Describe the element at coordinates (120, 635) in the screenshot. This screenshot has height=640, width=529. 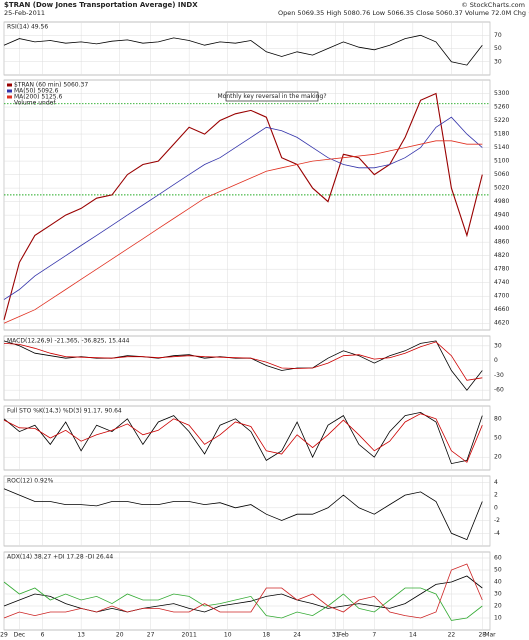
I see `x-tick-label: 20` at that location.